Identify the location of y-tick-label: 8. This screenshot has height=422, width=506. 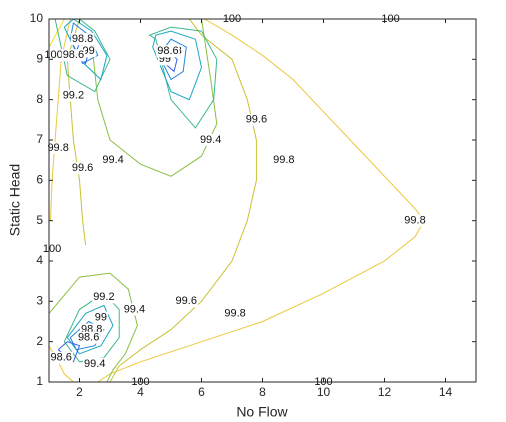
(39, 99).